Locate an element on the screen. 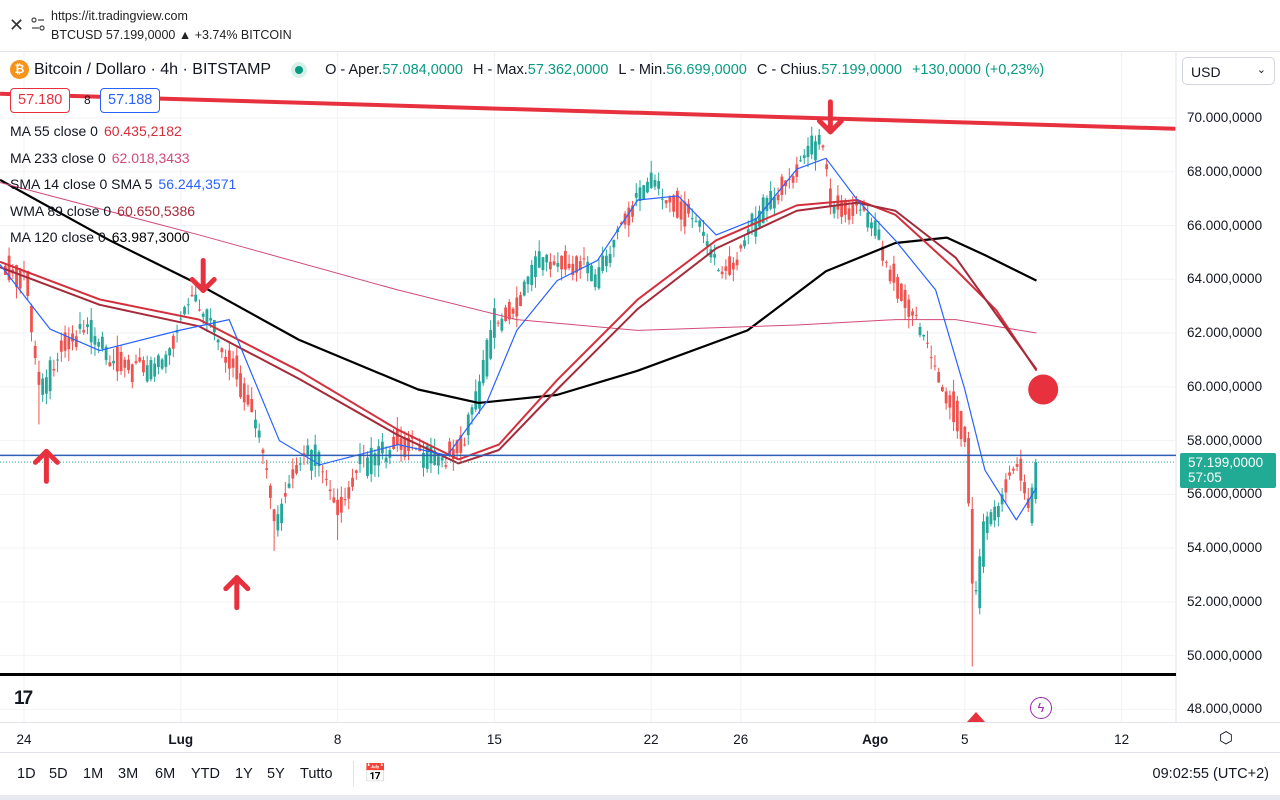  buy-price-button: 57.188 is located at coordinates (130, 100).